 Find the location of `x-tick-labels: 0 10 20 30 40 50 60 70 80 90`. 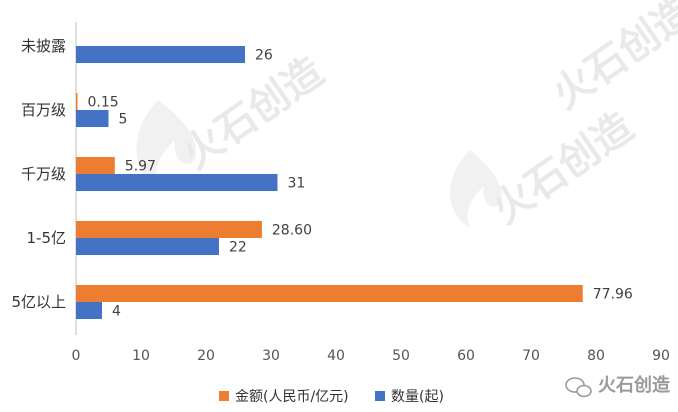

x-tick-labels: 0 10 20 30 40 50 60 70 80 90 is located at coordinates (371, 356).